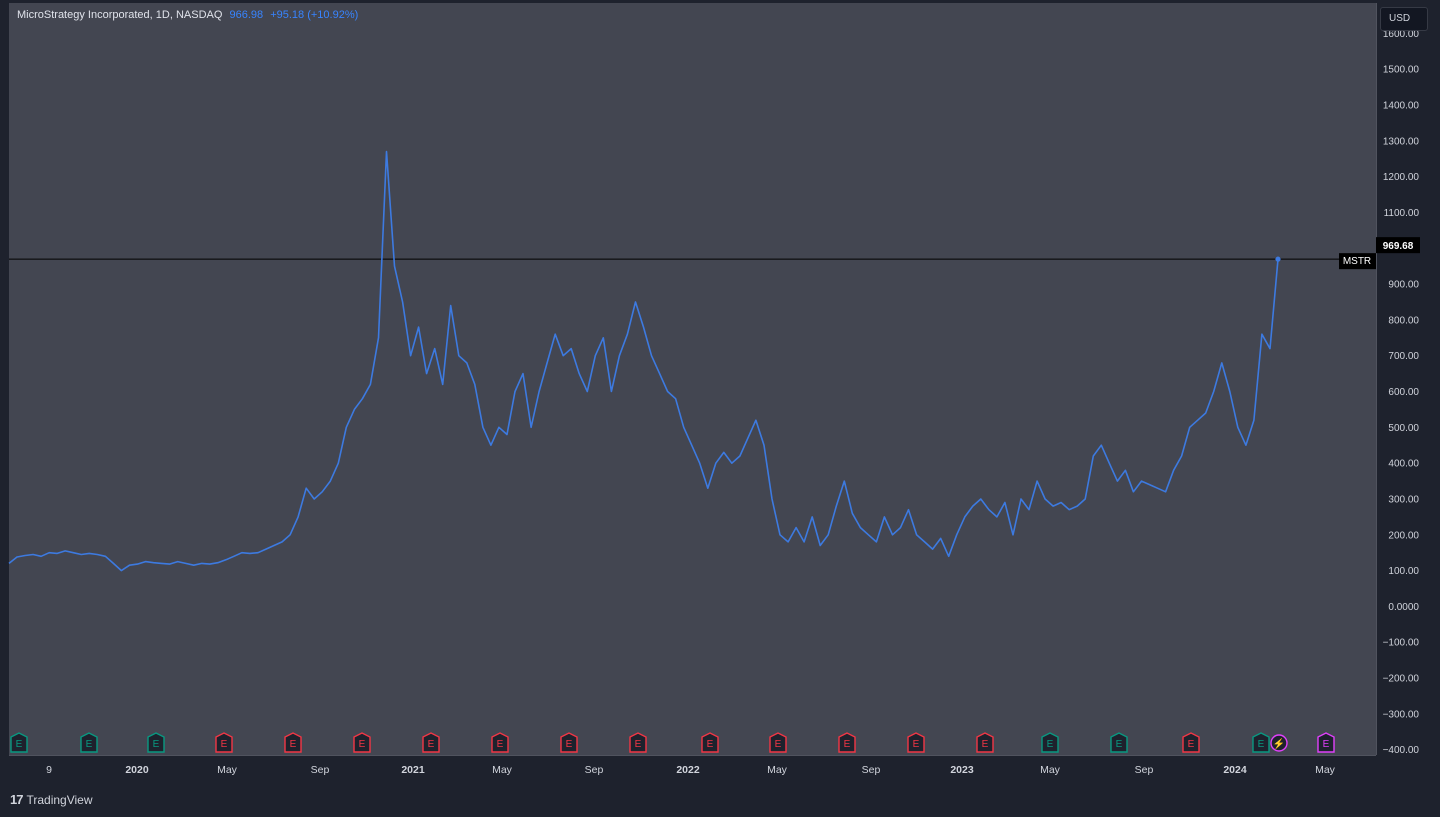  I want to click on earnings-markers: E E E E E E E E E E E E E E E E E E E ⚡ E, so click(672, 742).